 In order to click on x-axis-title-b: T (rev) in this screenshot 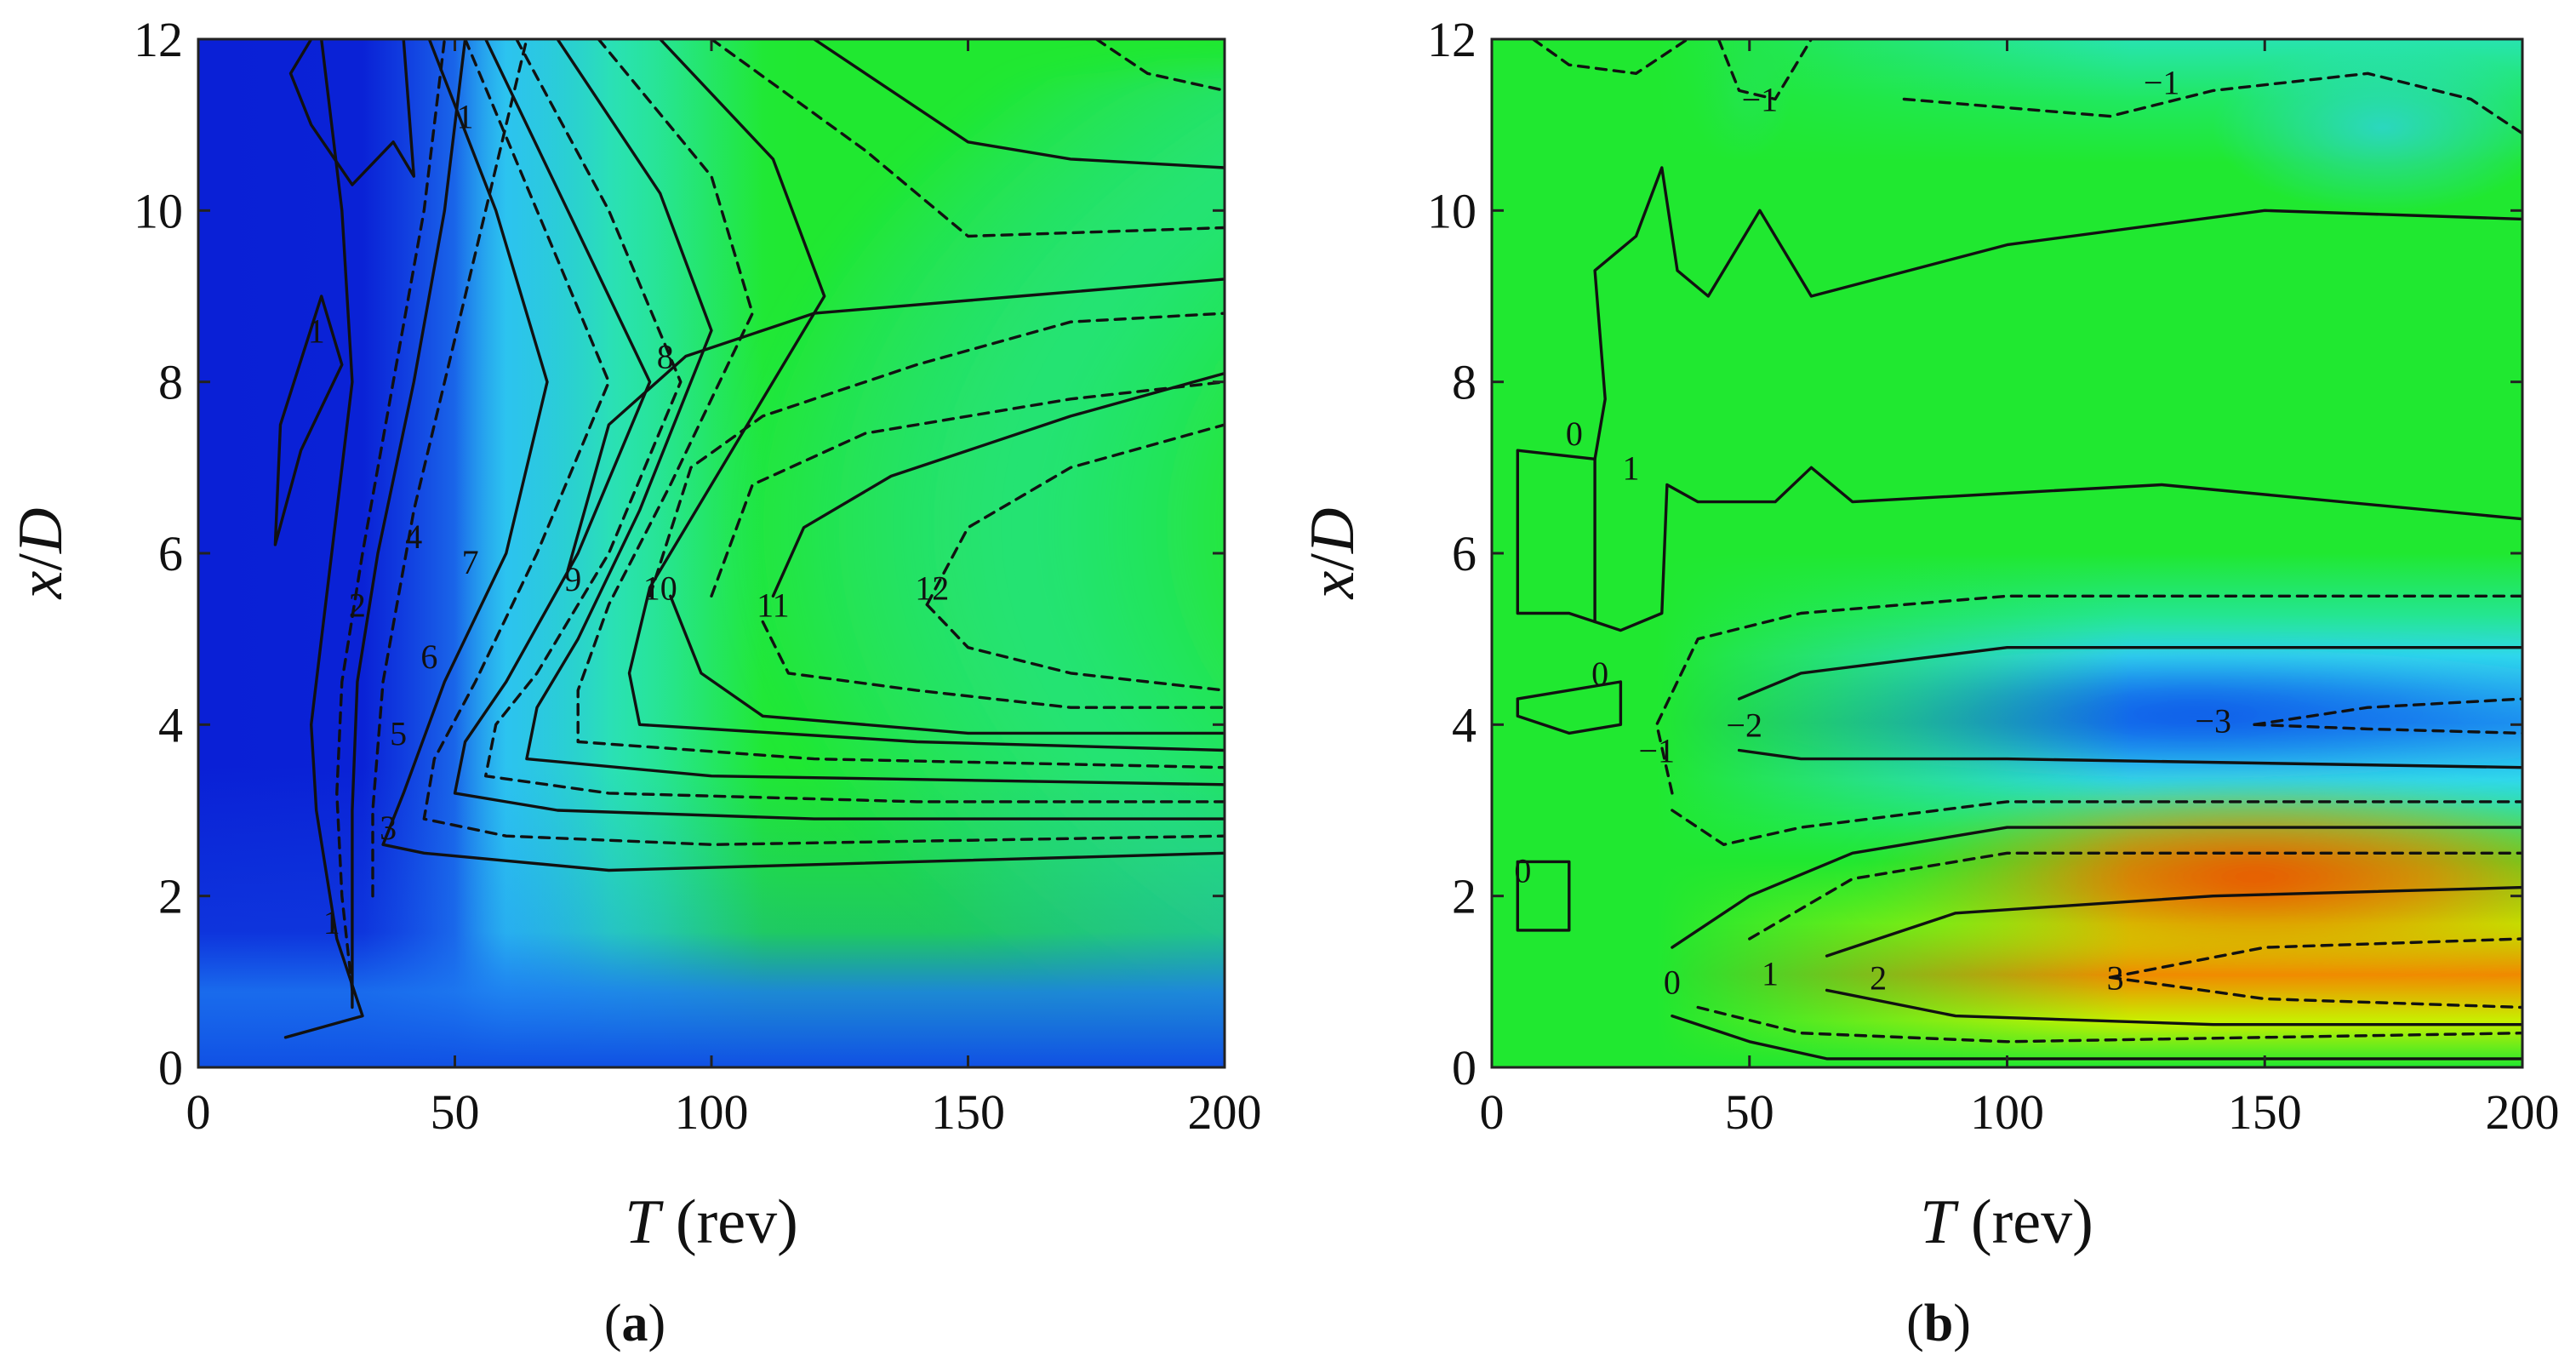, I will do `click(2006, 1222)`.